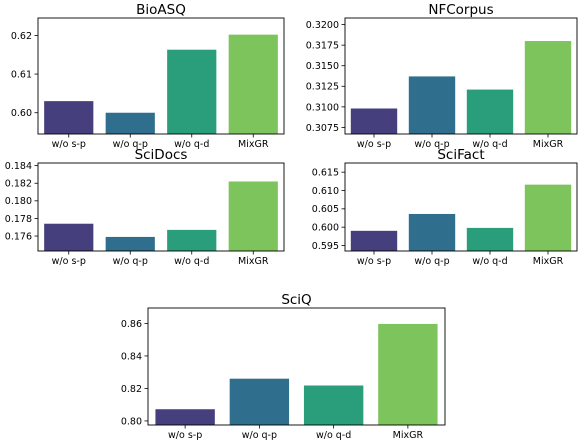  Describe the element at coordinates (131, 324) in the screenshot. I see `sciq-ytick-label: 0.86` at that location.